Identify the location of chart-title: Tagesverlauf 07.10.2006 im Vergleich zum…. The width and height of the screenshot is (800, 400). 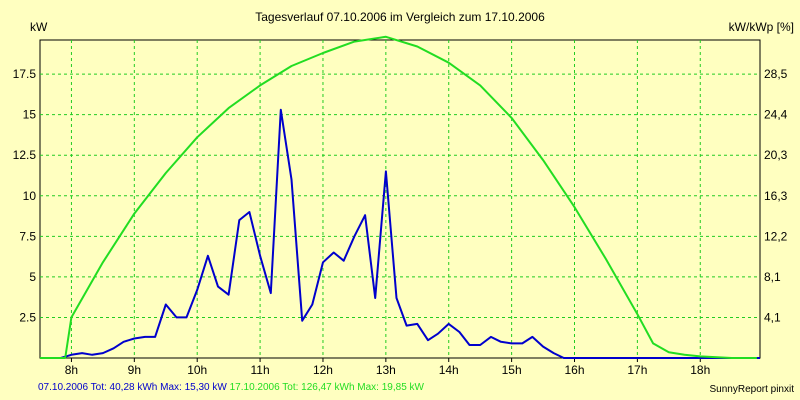
(400, 17).